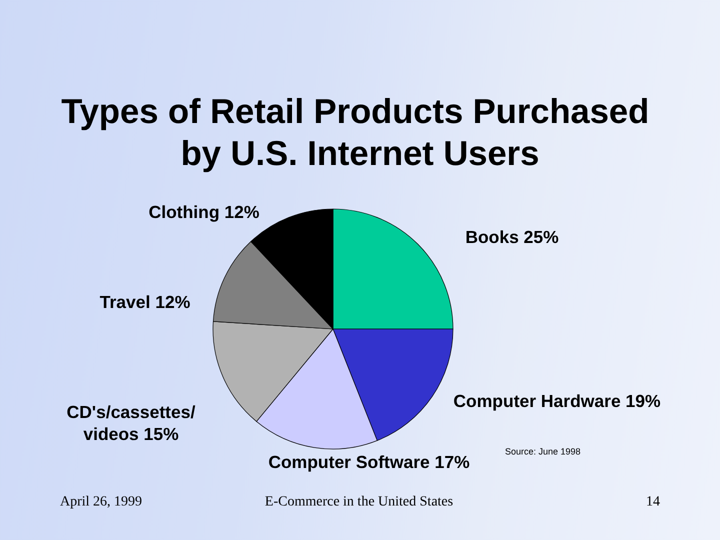 The image size is (720, 540). I want to click on slice-label: Computer Software 17%, so click(369, 462).